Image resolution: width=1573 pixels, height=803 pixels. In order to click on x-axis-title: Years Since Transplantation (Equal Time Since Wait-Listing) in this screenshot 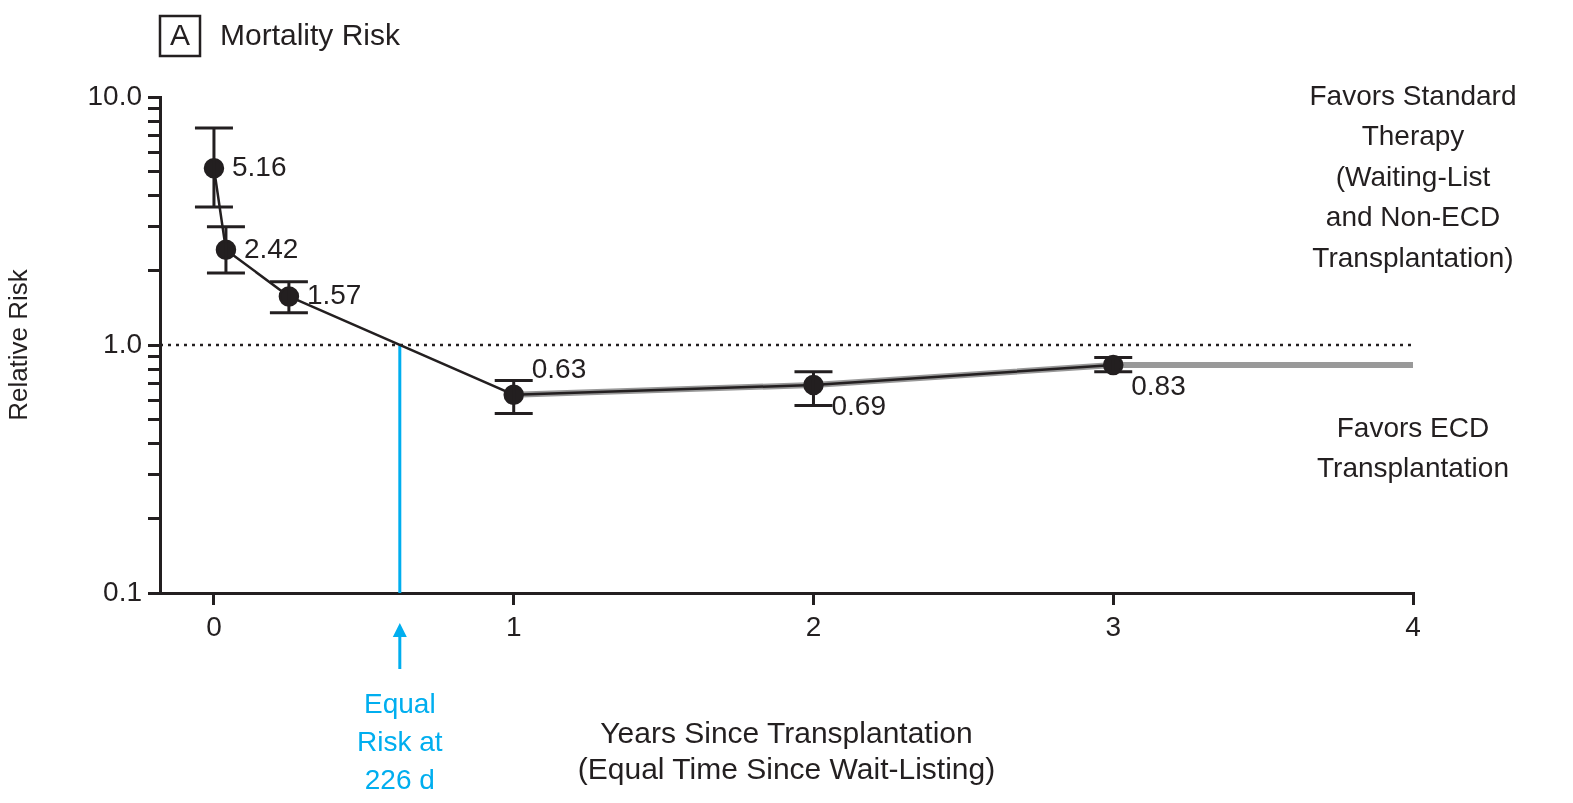, I will do `click(786, 751)`.